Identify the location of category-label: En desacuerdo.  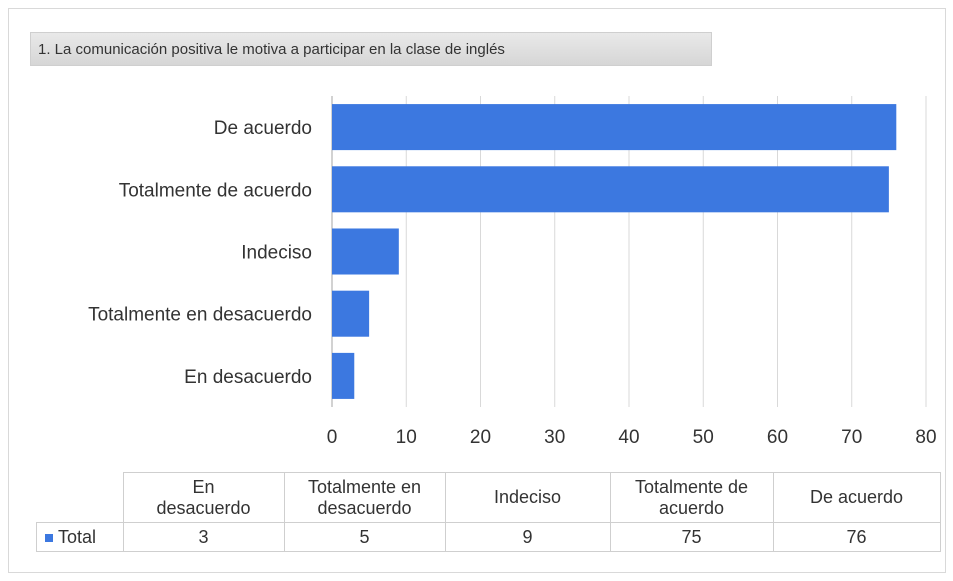
(248, 377).